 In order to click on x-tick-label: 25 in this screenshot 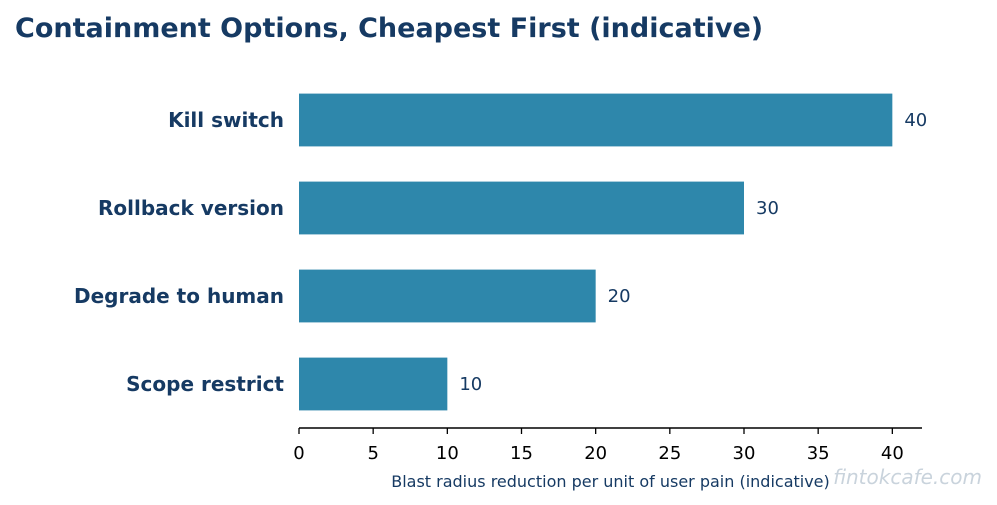, I will do `click(669, 453)`.